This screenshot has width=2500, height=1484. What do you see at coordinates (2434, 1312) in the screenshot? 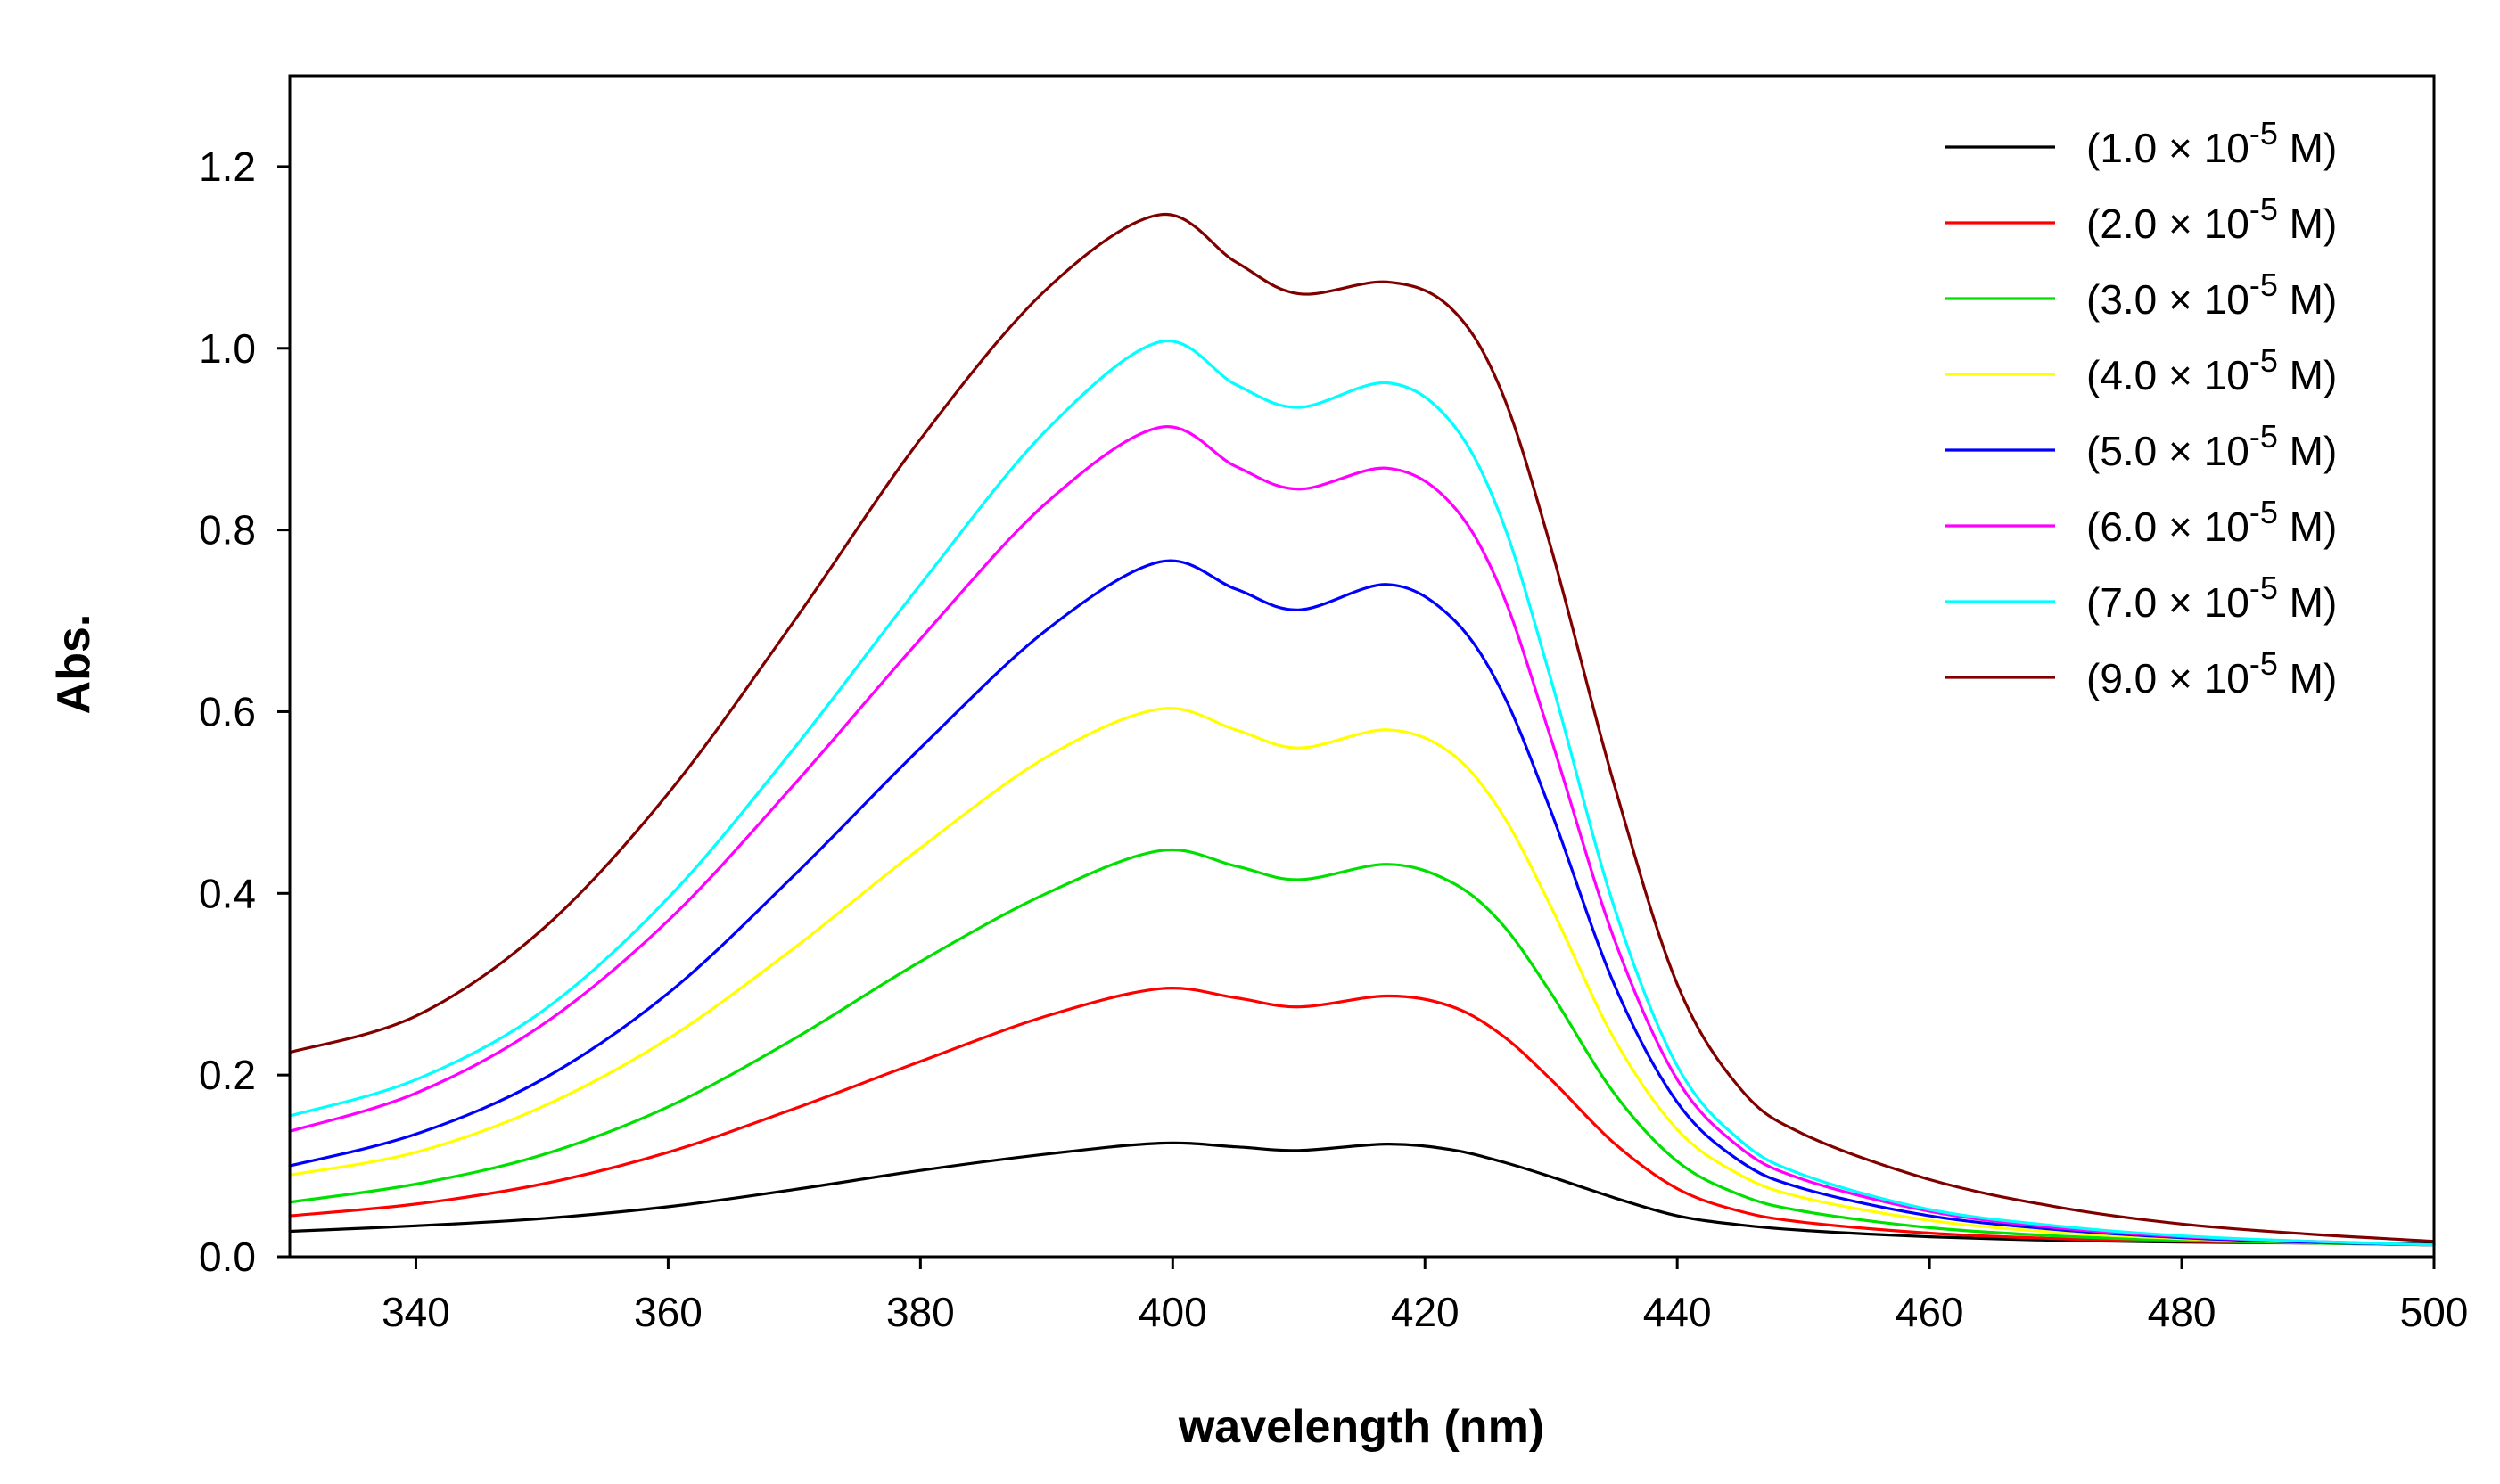
I see `x-tick-label: 500` at bounding box center [2434, 1312].